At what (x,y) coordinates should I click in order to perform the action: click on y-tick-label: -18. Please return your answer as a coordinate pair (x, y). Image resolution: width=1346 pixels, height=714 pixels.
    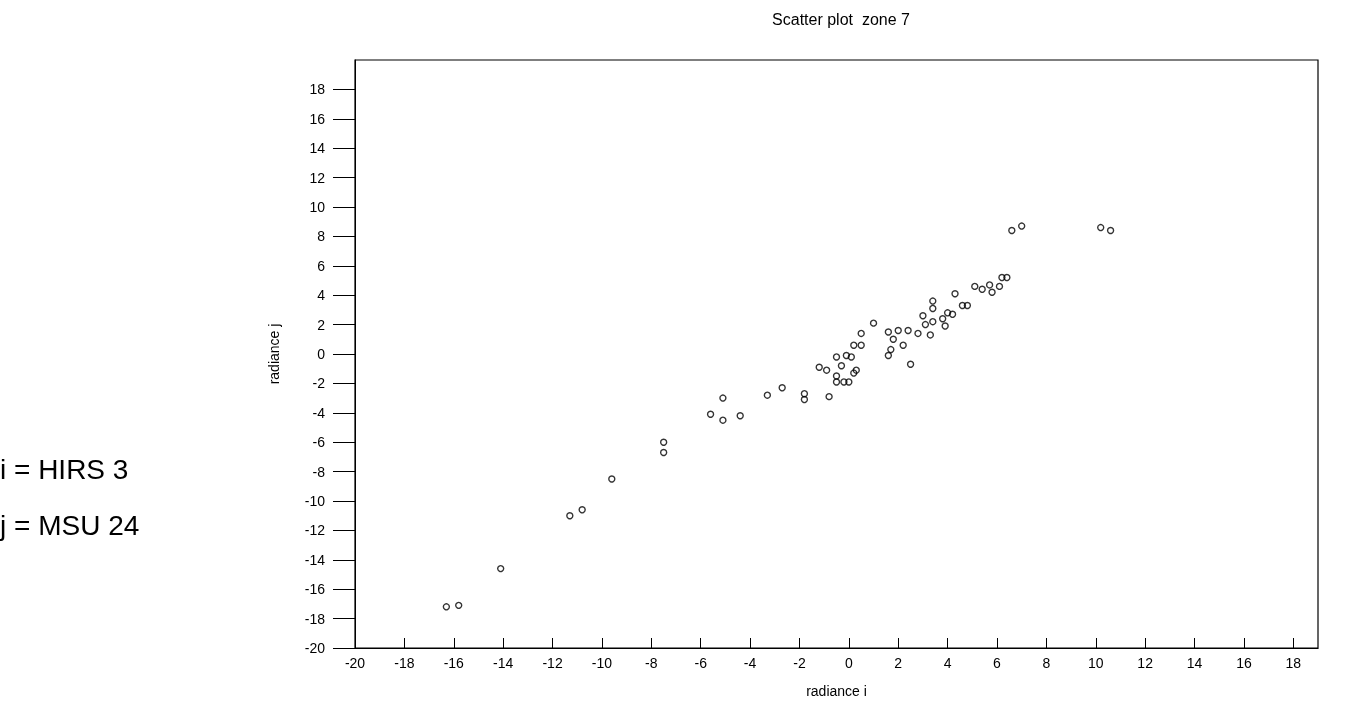
    Looking at the image, I should click on (315, 618).